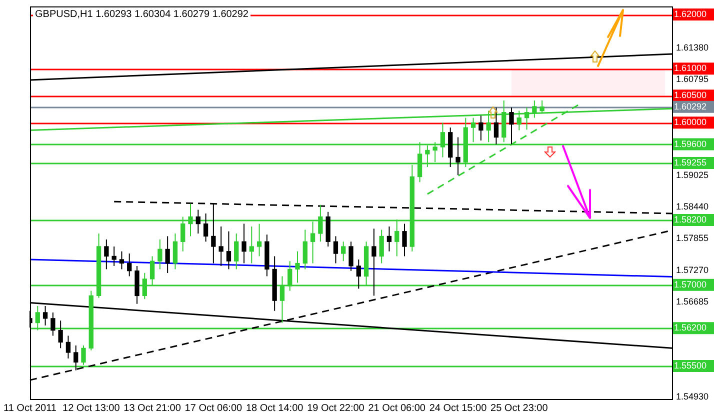  What do you see at coordinates (458, 408) in the screenshot?
I see `x-tick-label: 24 Oct 15:00` at bounding box center [458, 408].